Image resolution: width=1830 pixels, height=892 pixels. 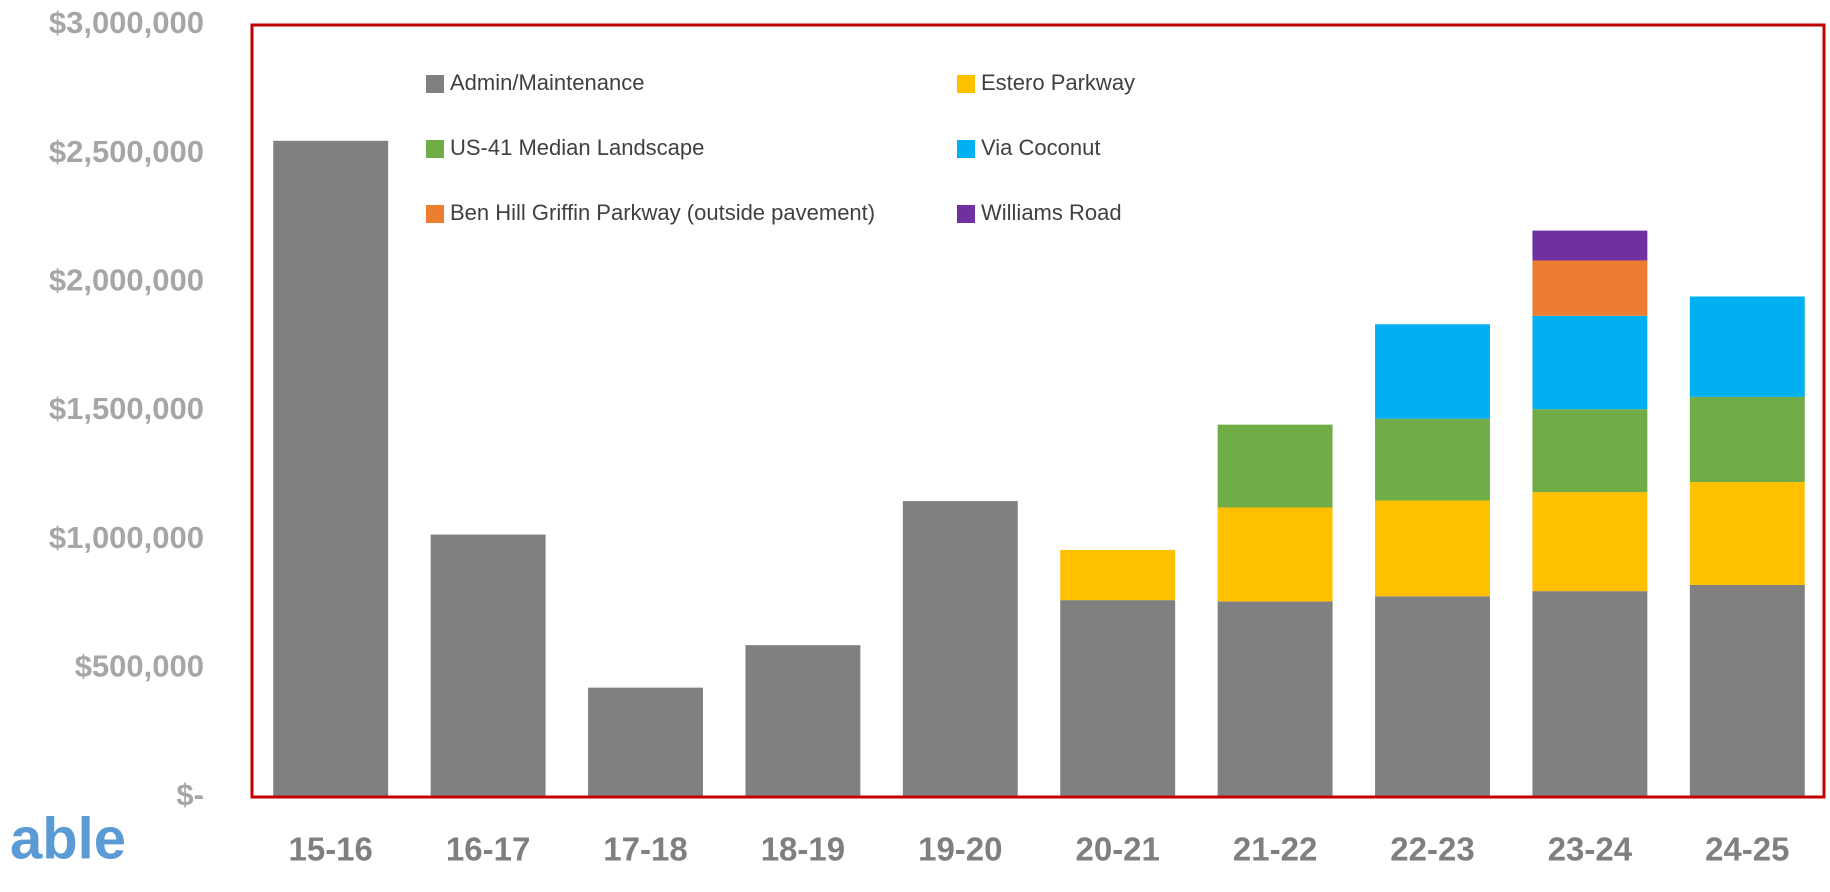 I want to click on y-tick-label: $-, so click(x=190, y=794).